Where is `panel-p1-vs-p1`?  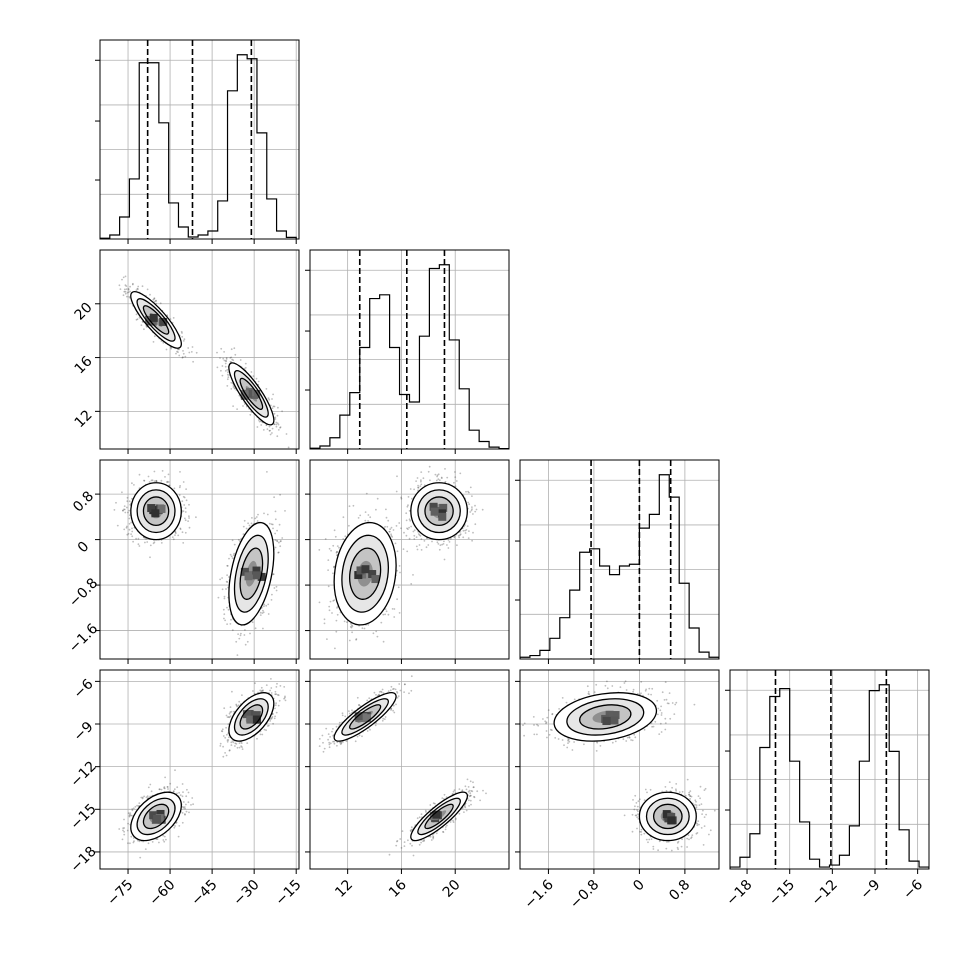
panel-p1-vs-p1 is located at coordinates (197, 141).